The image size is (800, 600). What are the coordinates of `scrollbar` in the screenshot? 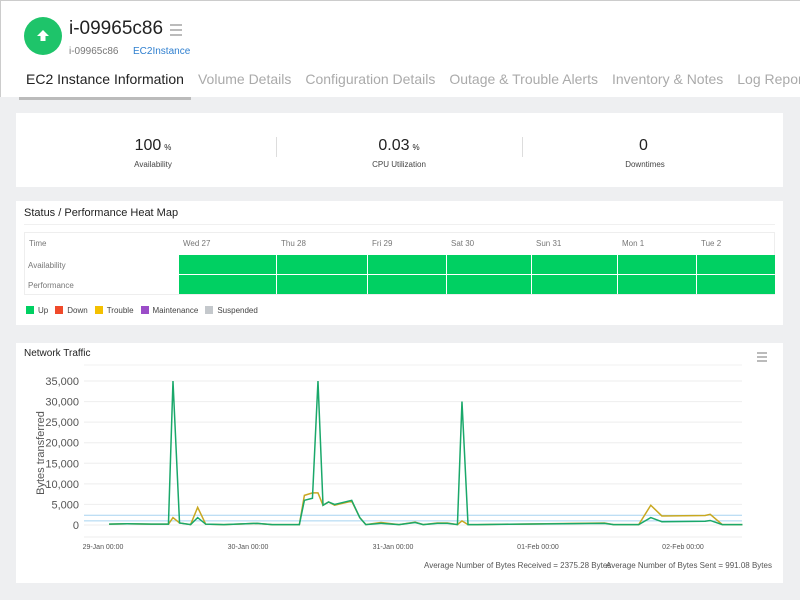 It's located at (792, 348).